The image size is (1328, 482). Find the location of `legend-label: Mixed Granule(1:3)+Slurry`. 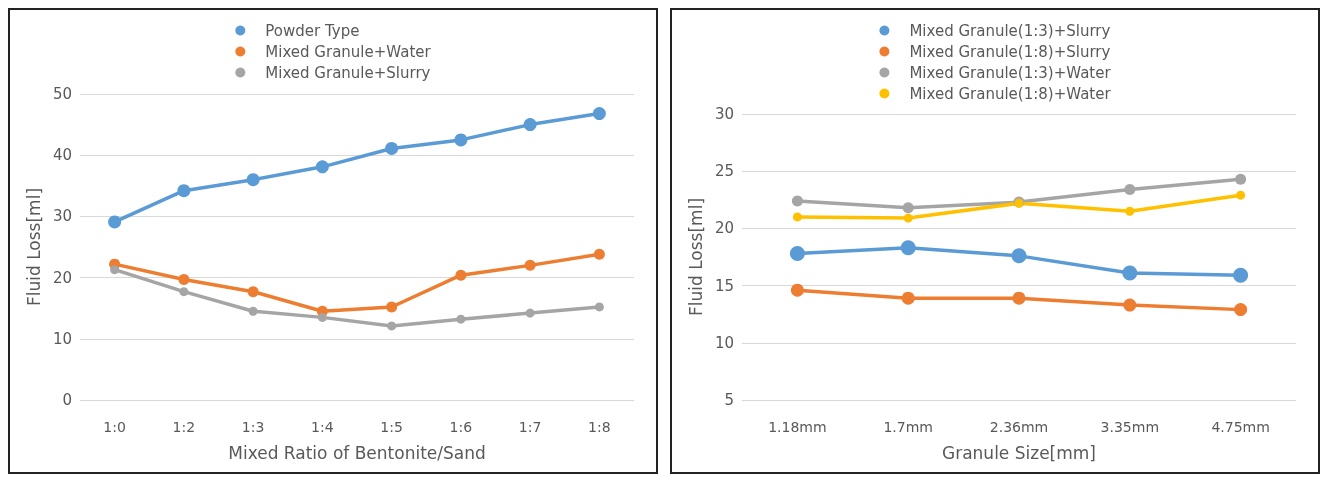

legend-label: Mixed Granule(1:3)+Slurry is located at coordinates (1010, 30).